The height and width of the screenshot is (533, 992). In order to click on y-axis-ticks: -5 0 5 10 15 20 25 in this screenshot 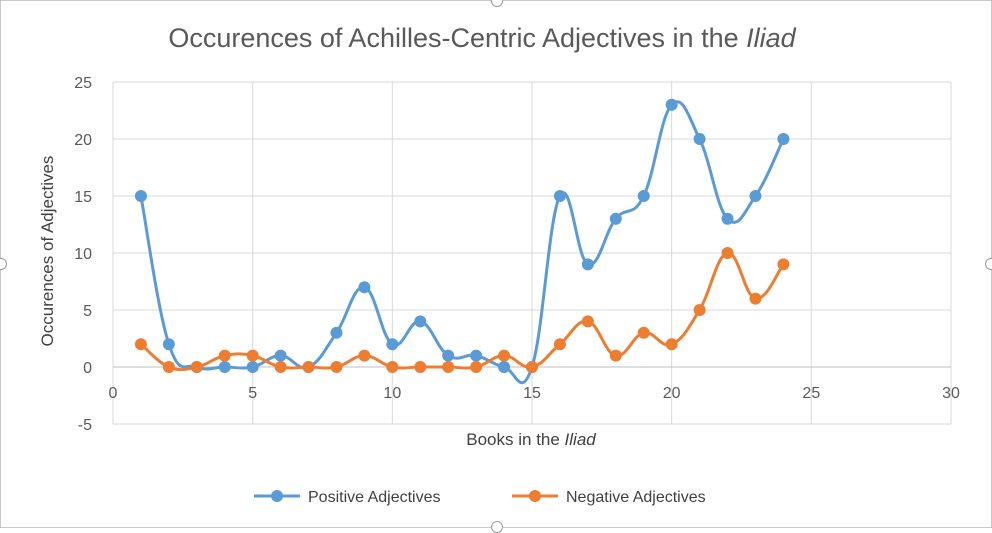, I will do `click(83, 254)`.